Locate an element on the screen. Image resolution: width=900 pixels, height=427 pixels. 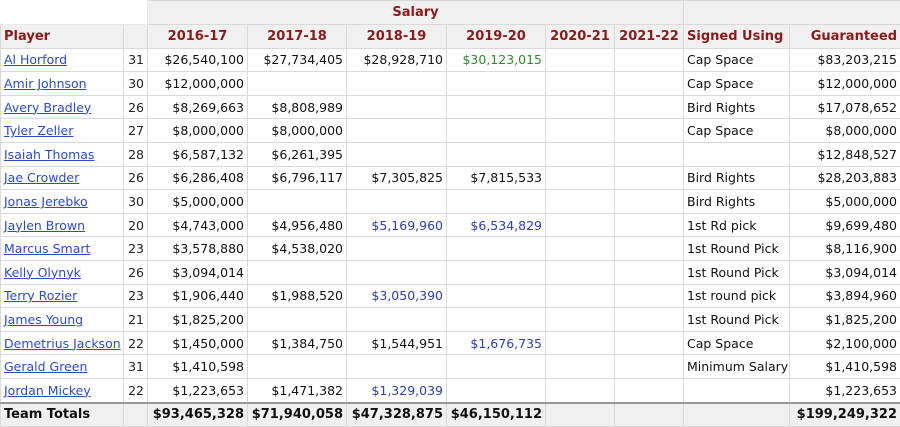
col-header-player: Player is located at coordinates (62, 37).